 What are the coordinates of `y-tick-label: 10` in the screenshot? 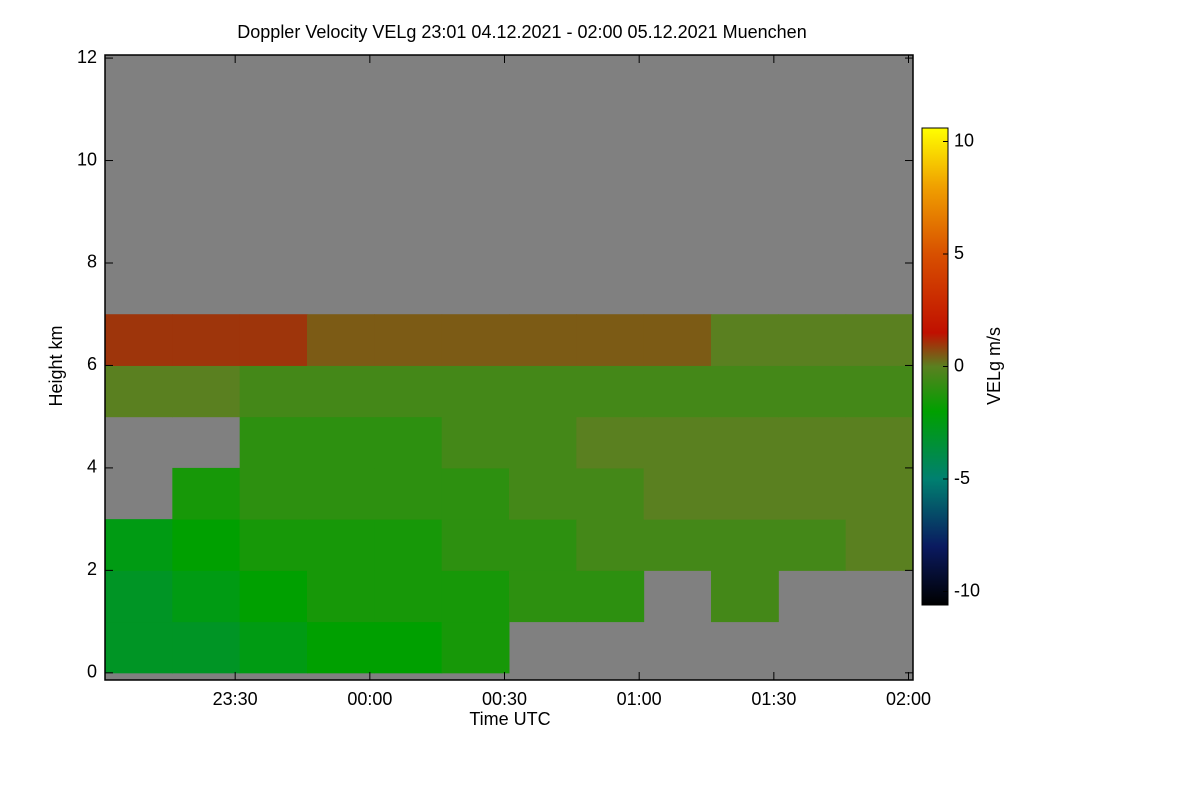 It's located at (87, 159).